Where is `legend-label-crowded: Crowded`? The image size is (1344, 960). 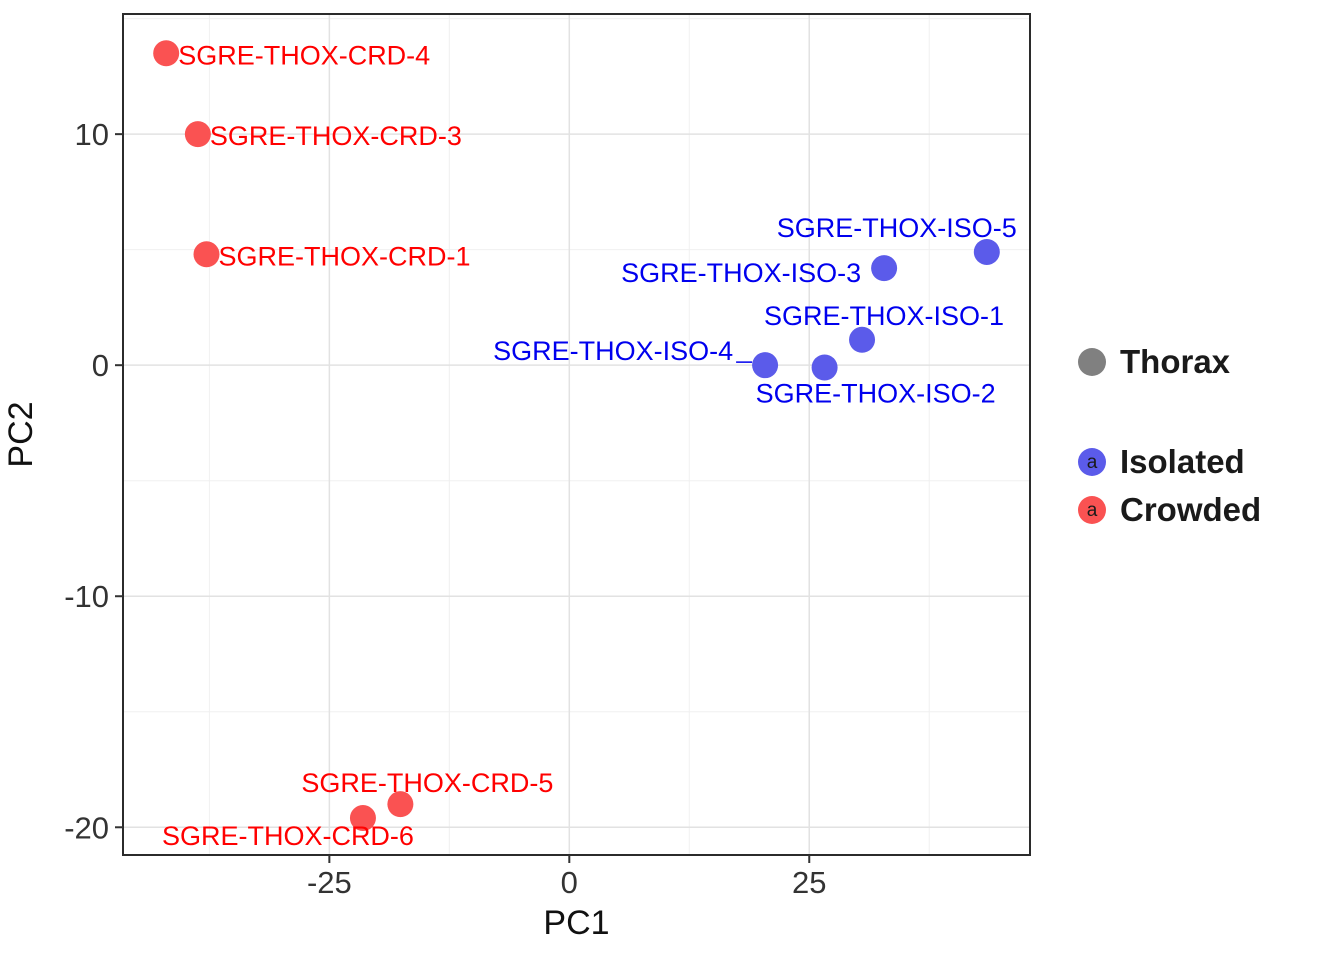
legend-label-crowded: Crowded is located at coordinates (1191, 509).